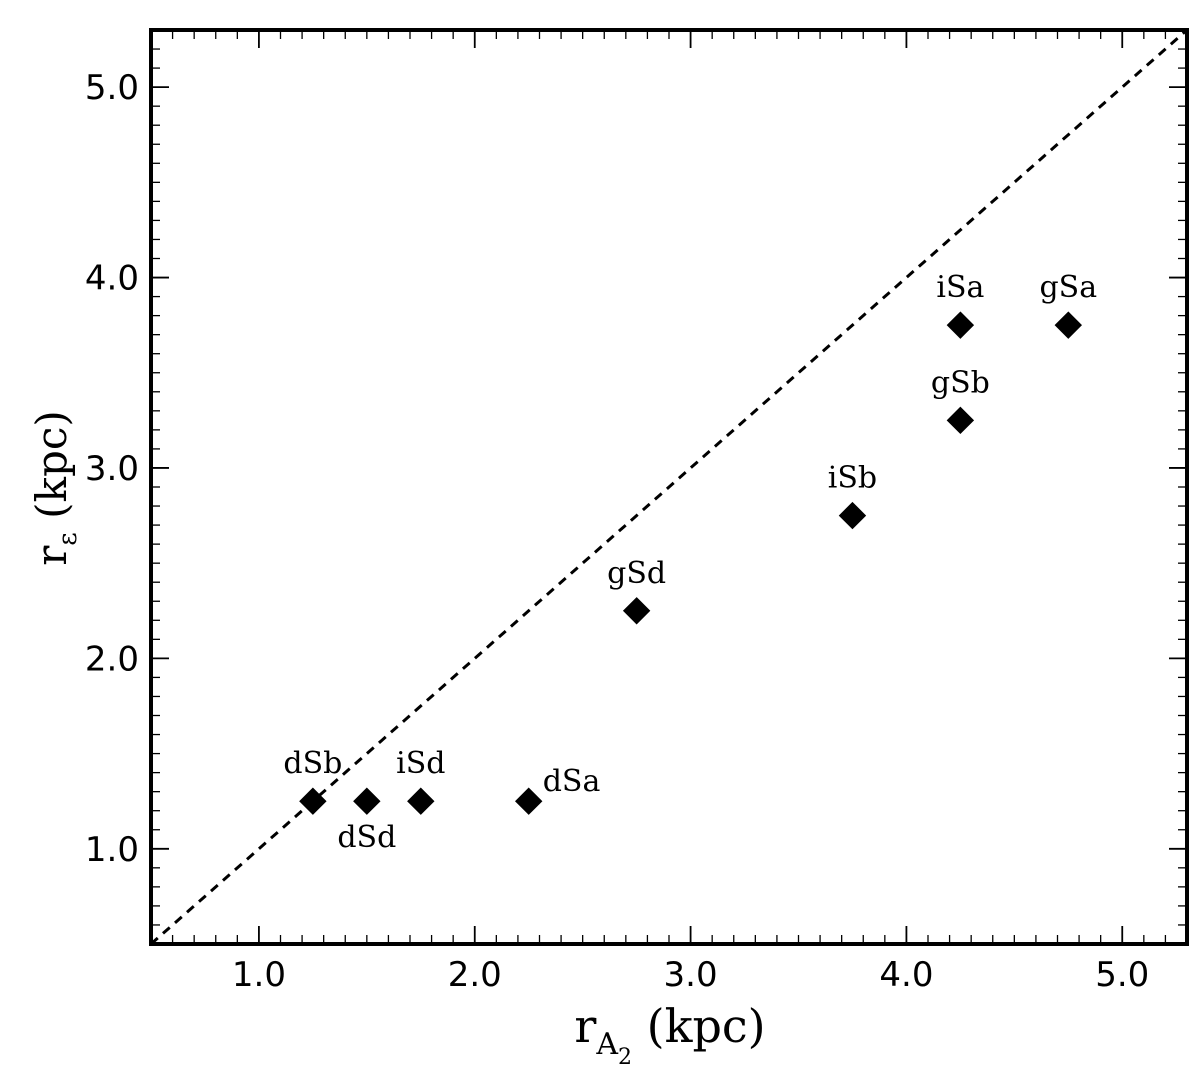 This screenshot has height=1065, width=1200. I want to click on point-label-iSd: iSd, so click(420, 763).